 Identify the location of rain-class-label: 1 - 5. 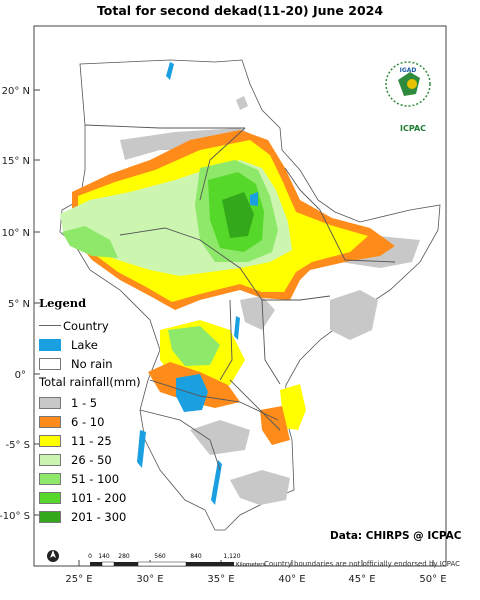
(84, 402).